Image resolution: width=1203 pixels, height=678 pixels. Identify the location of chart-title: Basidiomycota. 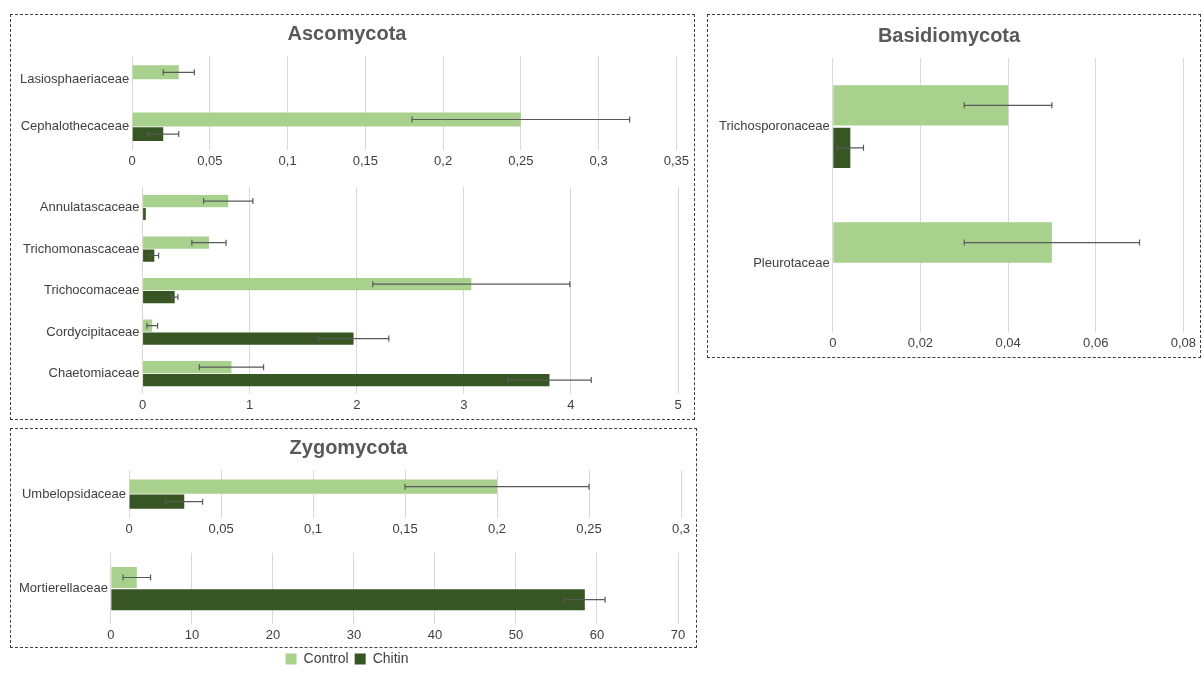
(949, 34).